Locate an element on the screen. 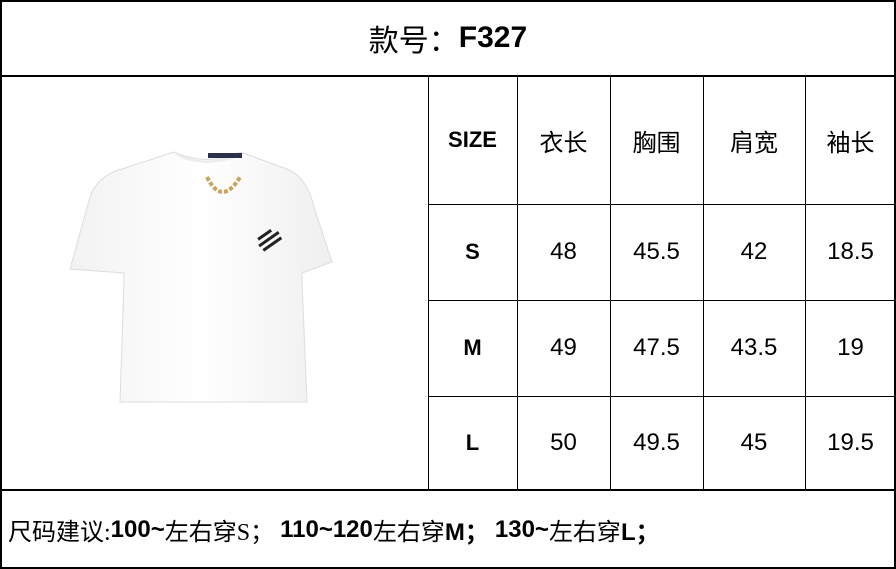 The height and width of the screenshot is (569, 896). header-shoulder: 肩宽 is located at coordinates (754, 143).